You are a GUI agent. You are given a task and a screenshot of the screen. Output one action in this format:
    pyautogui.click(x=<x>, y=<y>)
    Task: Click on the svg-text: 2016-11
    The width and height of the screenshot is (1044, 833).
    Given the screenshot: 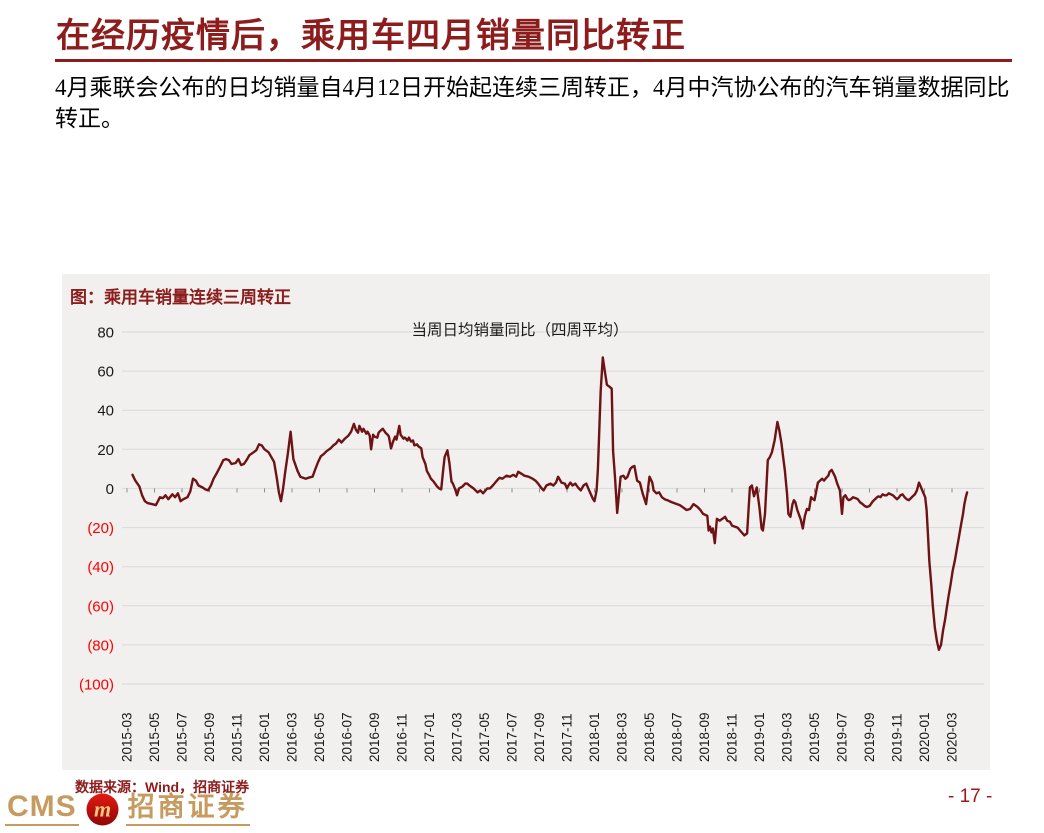 What is the action you would take?
    pyautogui.click(x=402, y=737)
    